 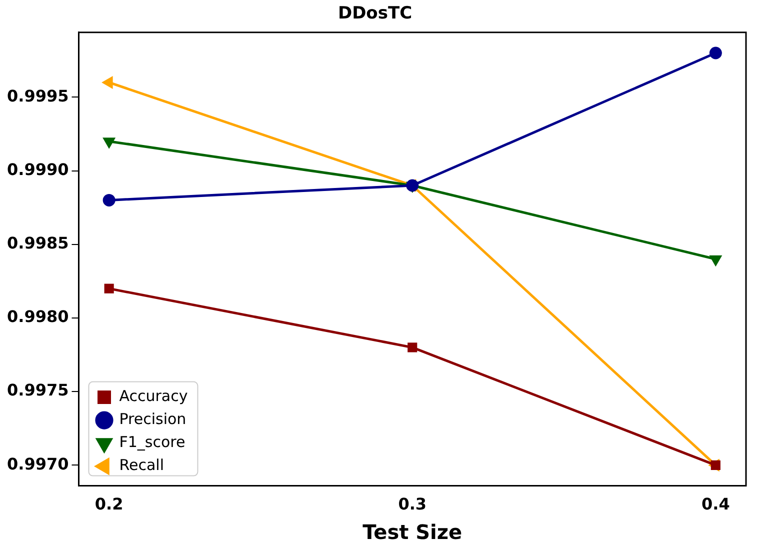 I want to click on y-tick-label: 0.9985, so click(x=37, y=243).